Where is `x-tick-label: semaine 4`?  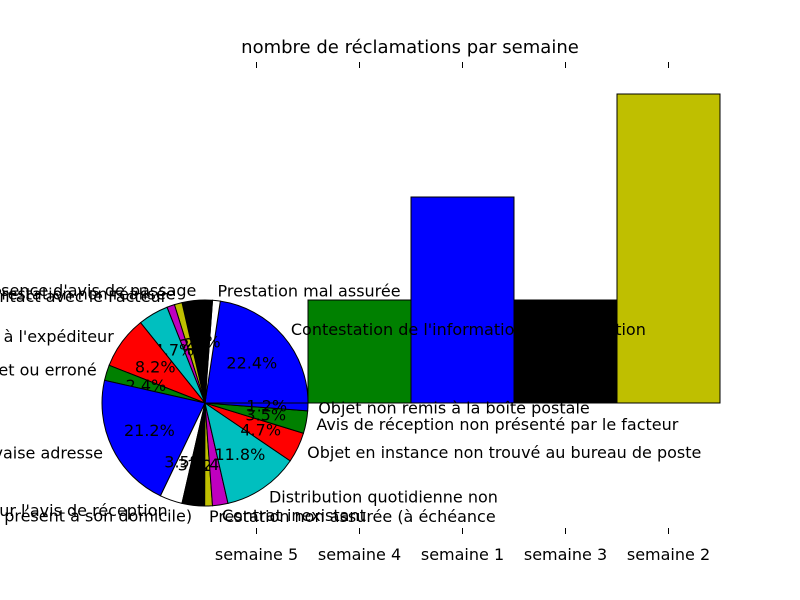 x-tick-label: semaine 4 is located at coordinates (359, 554).